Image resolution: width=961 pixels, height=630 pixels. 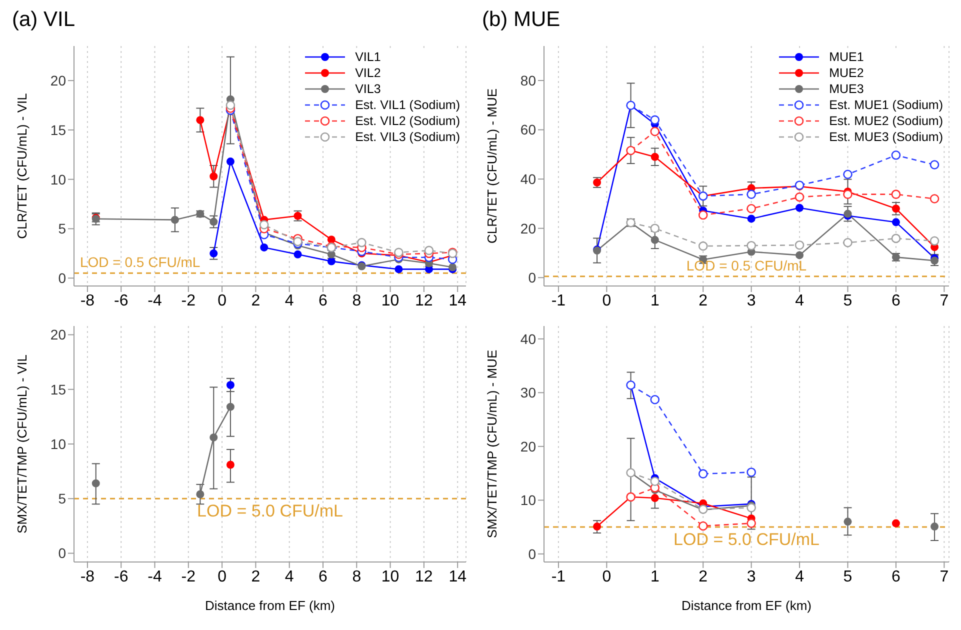 I want to click on chart-title: (a) VIL, so click(x=43, y=20).